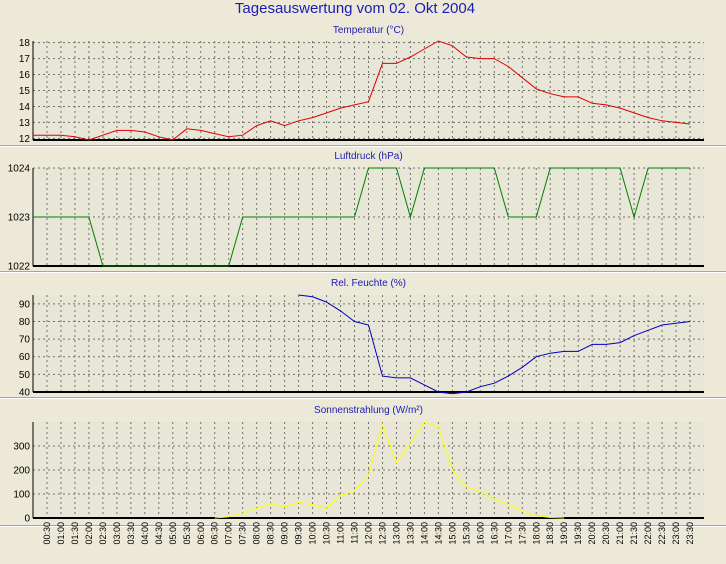 The image size is (726, 564). I want to click on x-tick-label: 18:30, so click(550, 533).